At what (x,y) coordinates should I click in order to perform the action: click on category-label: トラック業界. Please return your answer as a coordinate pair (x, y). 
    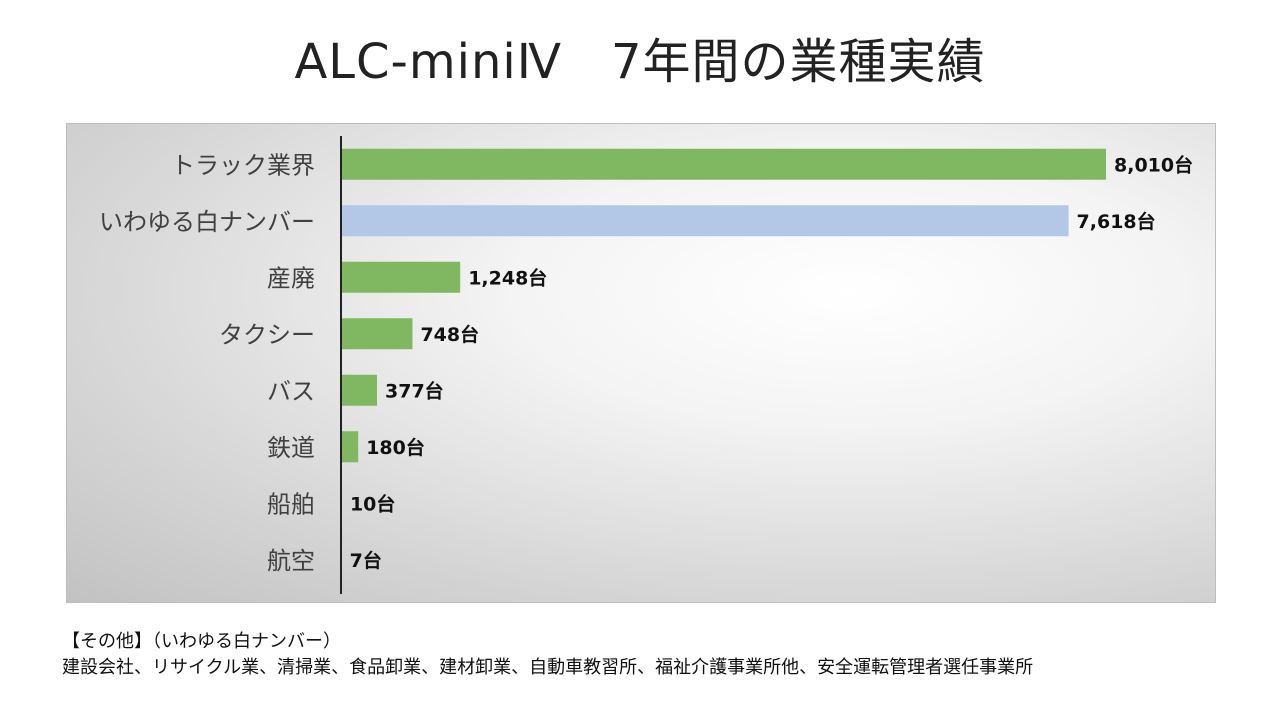
    Looking at the image, I should click on (243, 165).